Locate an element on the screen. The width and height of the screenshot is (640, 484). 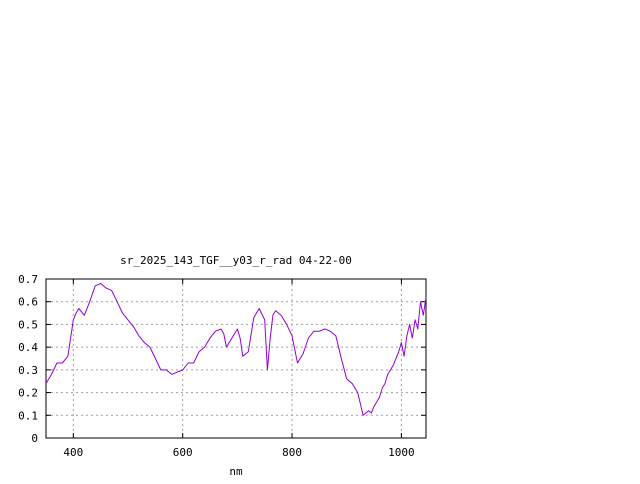
x-tick-label: 1000 is located at coordinates (401, 452).